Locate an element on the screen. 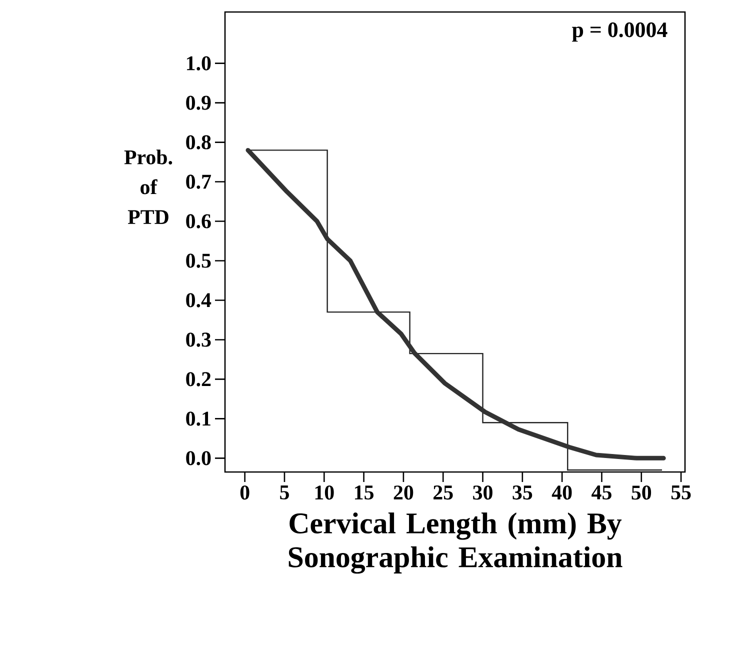 The height and width of the screenshot is (665, 750). y-tick-label: 0.6 is located at coordinates (198, 221).